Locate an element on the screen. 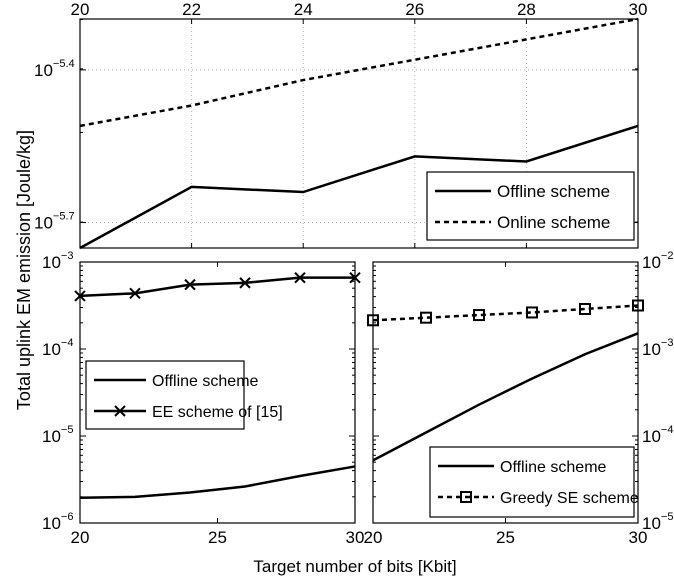  legend-label: Greedy SE scheme is located at coordinates (569, 498).